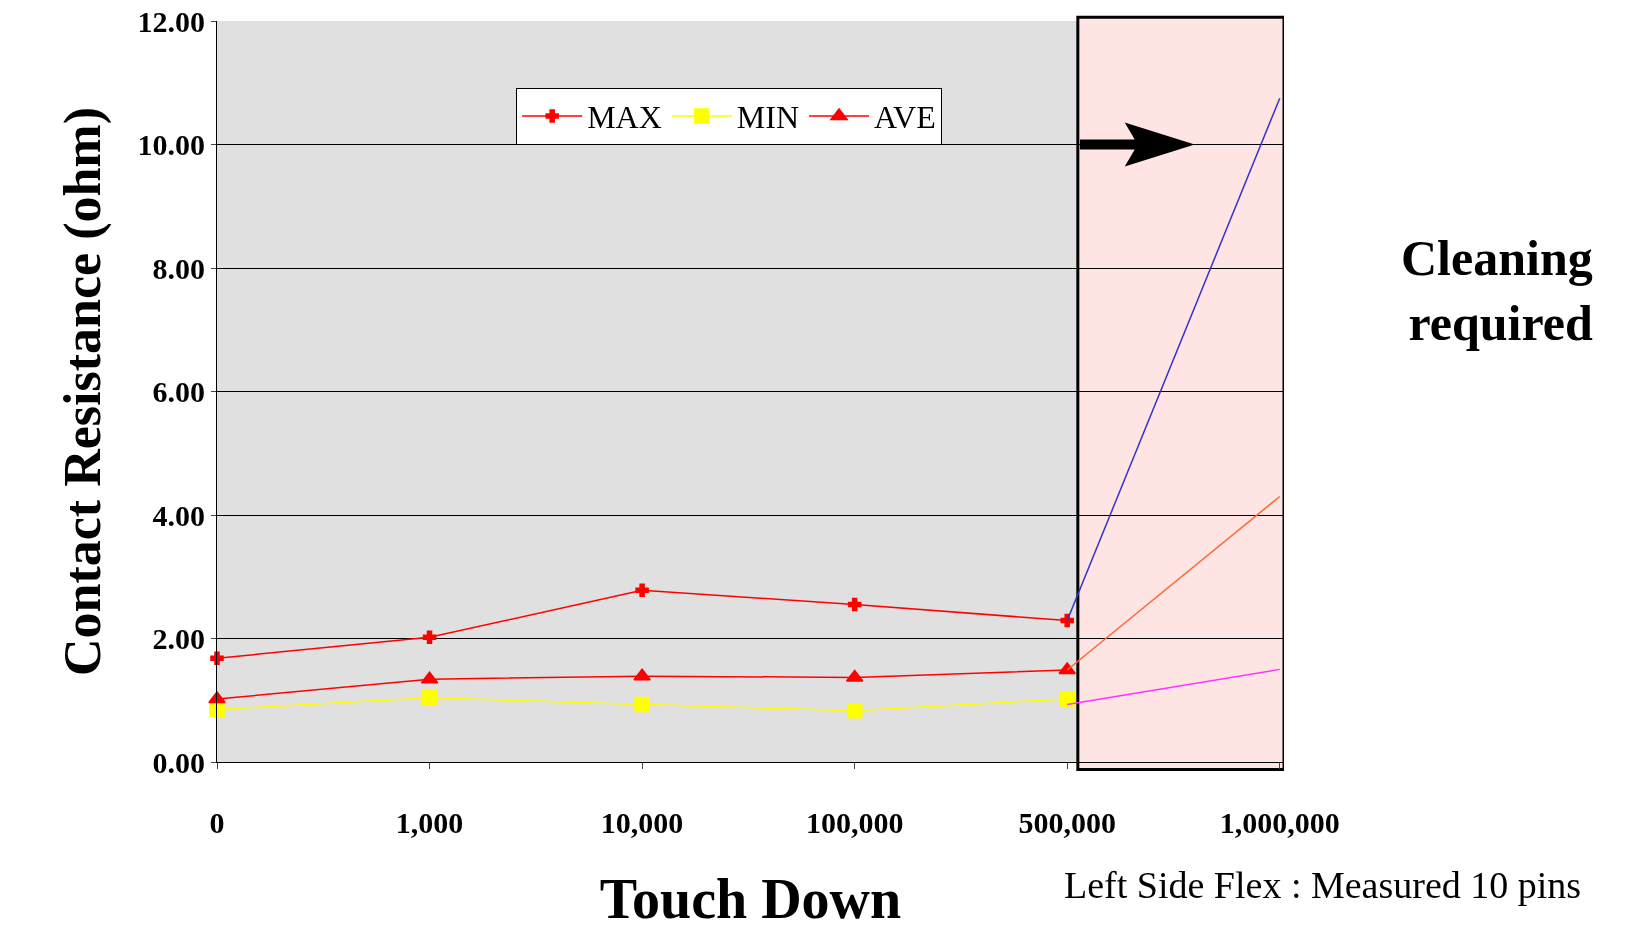  Describe the element at coordinates (217, 822) in the screenshot. I see `x-tick-label: 0` at that location.